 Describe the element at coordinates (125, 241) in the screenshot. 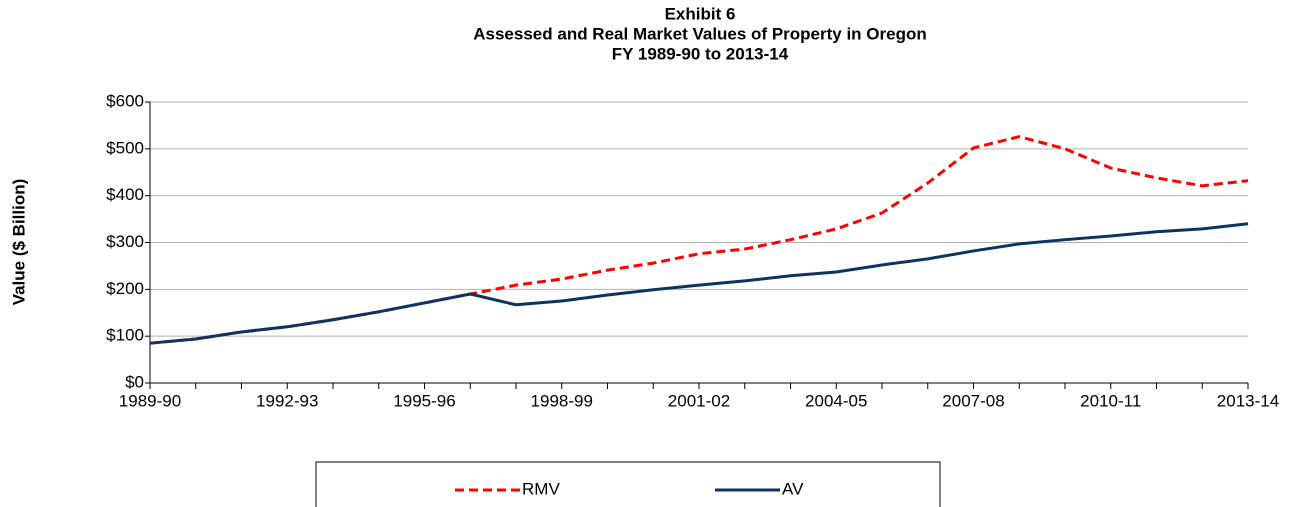

I see `y-tick-label: $300` at that location.